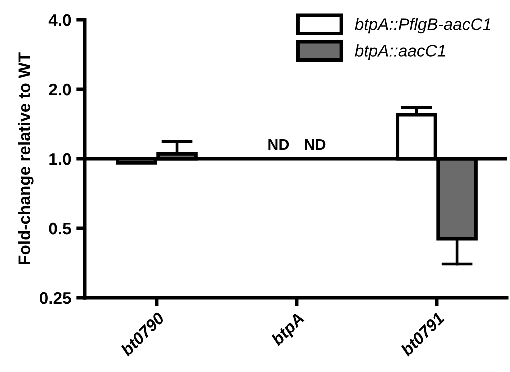  Describe the element at coordinates (60, 228) in the screenshot. I see `y-tick-label: 0.5` at that location.